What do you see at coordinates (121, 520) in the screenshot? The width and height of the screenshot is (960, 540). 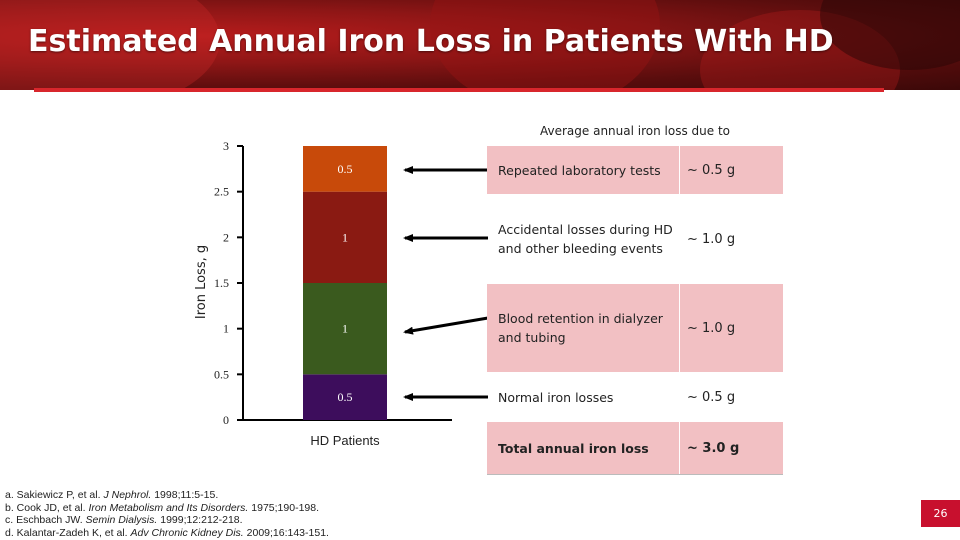 I see `reference-journal: Semin Dialysis.` at bounding box center [121, 520].